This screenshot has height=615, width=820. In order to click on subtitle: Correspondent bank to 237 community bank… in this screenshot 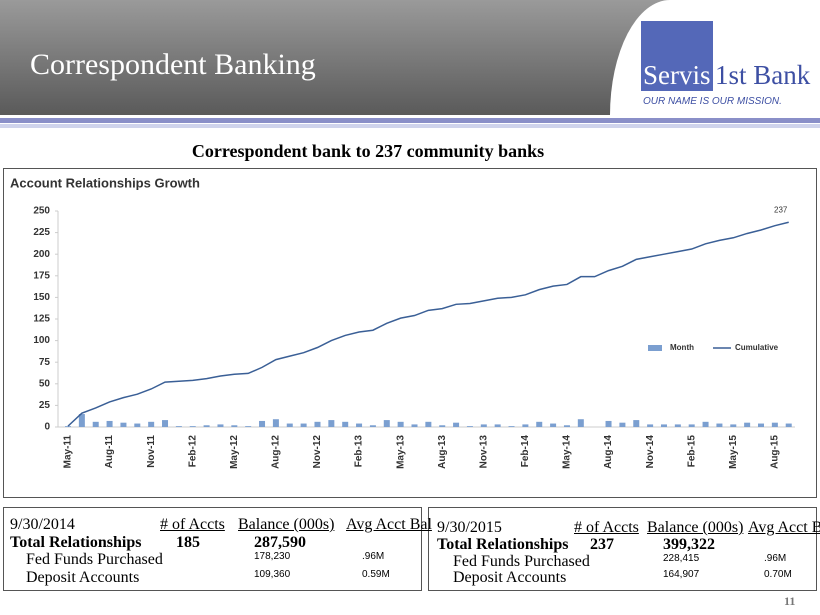, I will do `click(368, 151)`.